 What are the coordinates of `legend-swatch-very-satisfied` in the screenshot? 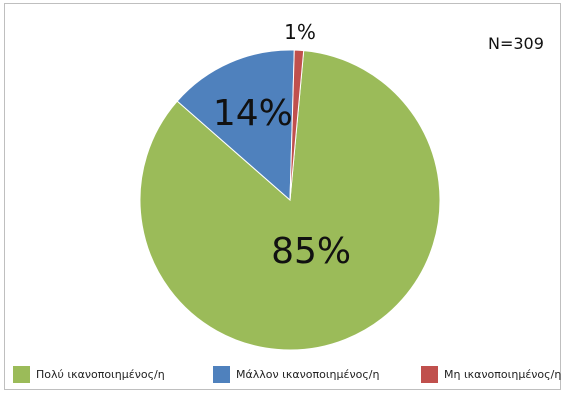 It's located at (21, 374).